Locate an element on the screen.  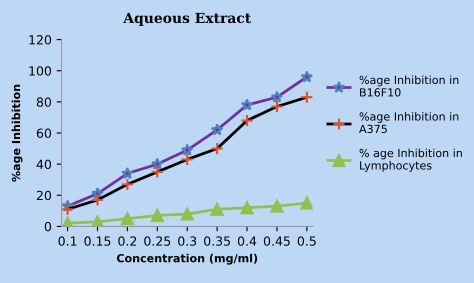
x-tick-label: 0.3 is located at coordinates (187, 241).